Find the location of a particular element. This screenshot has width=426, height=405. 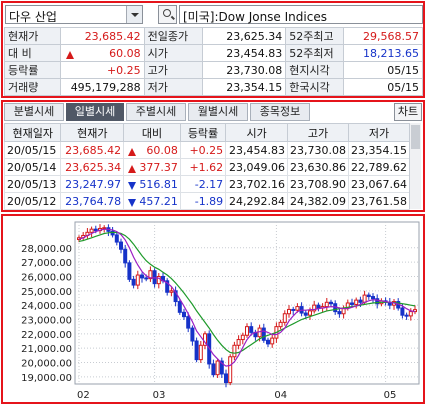

quote-value: 29,568.57 is located at coordinates (383, 36).